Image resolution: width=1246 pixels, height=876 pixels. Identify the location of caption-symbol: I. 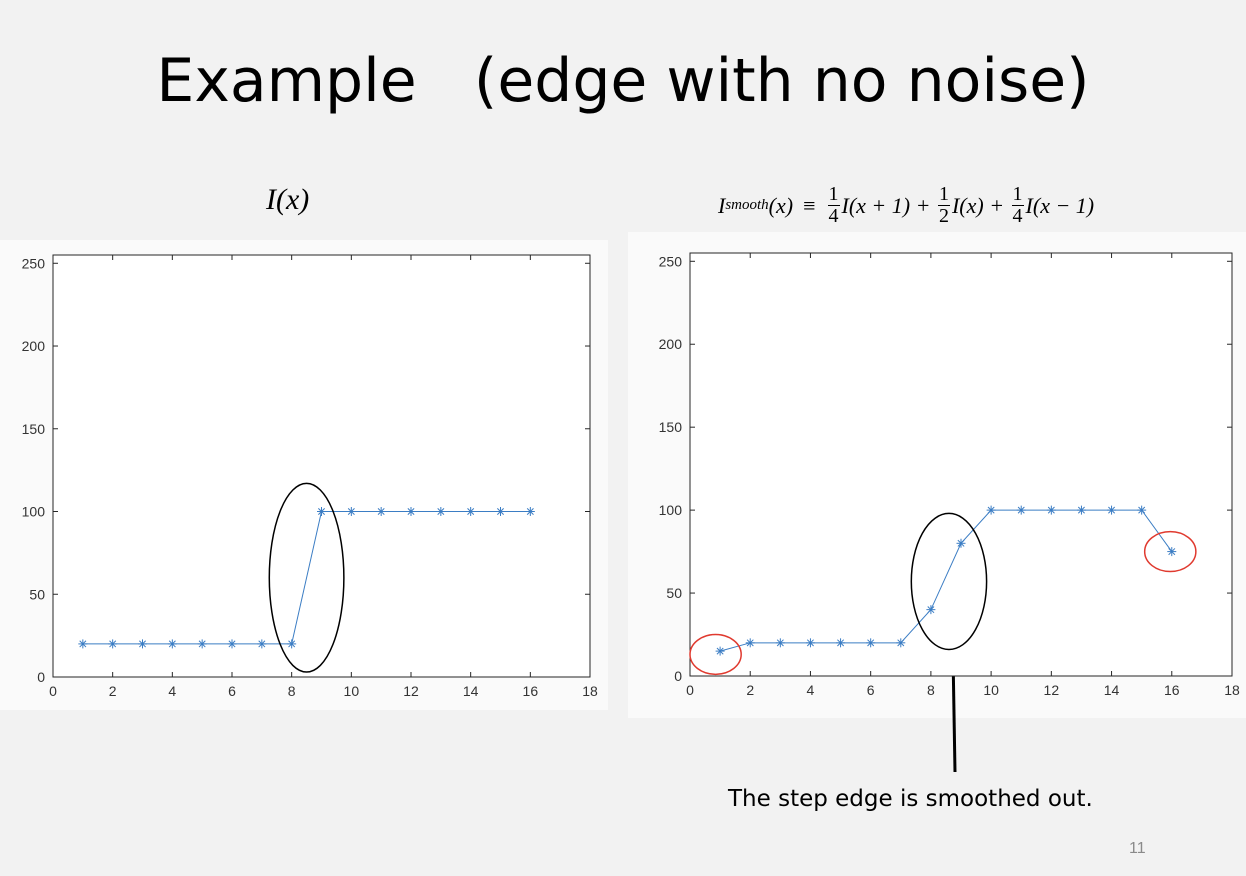
(271, 199).